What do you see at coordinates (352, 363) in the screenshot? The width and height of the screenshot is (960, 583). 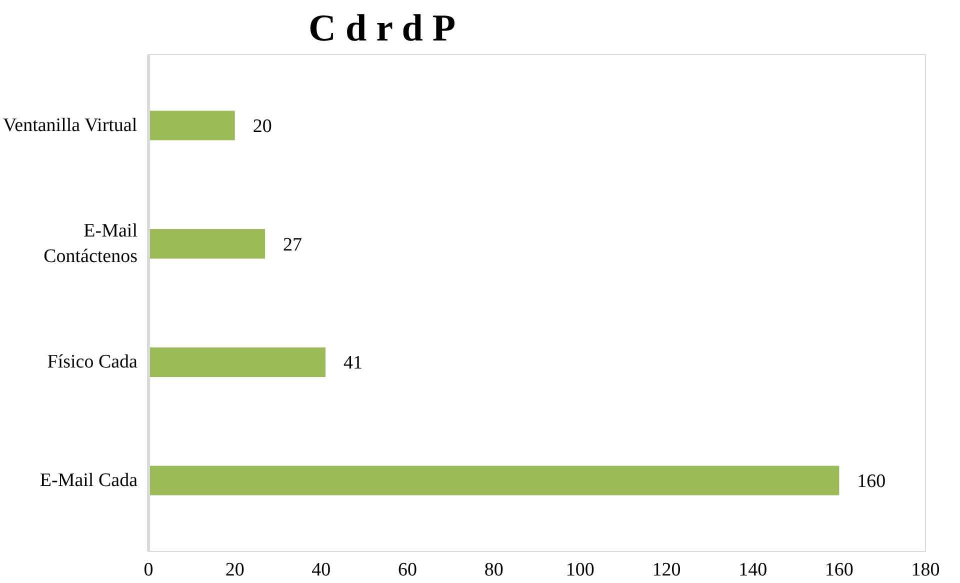 I see `data-label: 41` at bounding box center [352, 363].